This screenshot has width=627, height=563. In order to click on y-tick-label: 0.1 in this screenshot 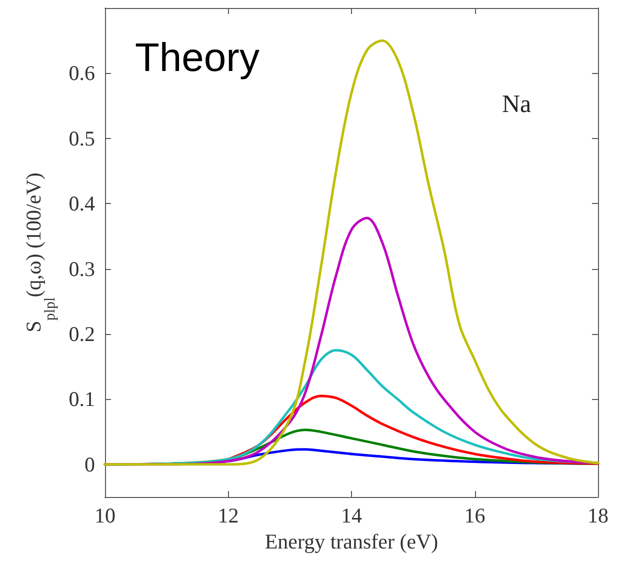, I will do `click(81, 399)`.